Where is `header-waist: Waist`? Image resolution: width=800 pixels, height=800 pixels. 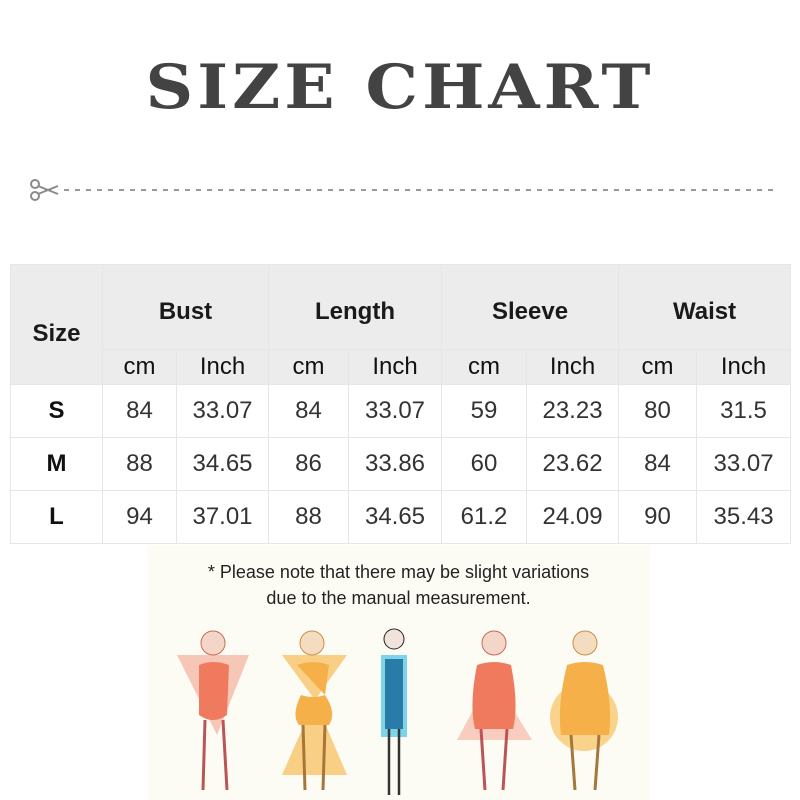
header-waist: Waist is located at coordinates (705, 307).